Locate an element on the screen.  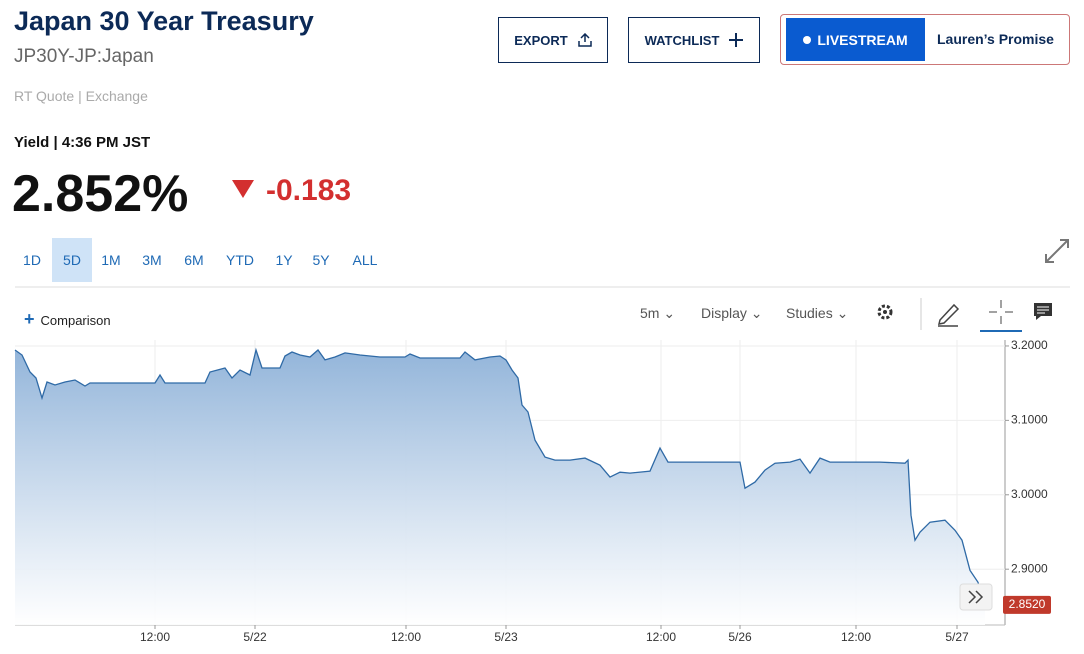
quote-label: Yield | 4:36 PM JST is located at coordinates (82, 142).